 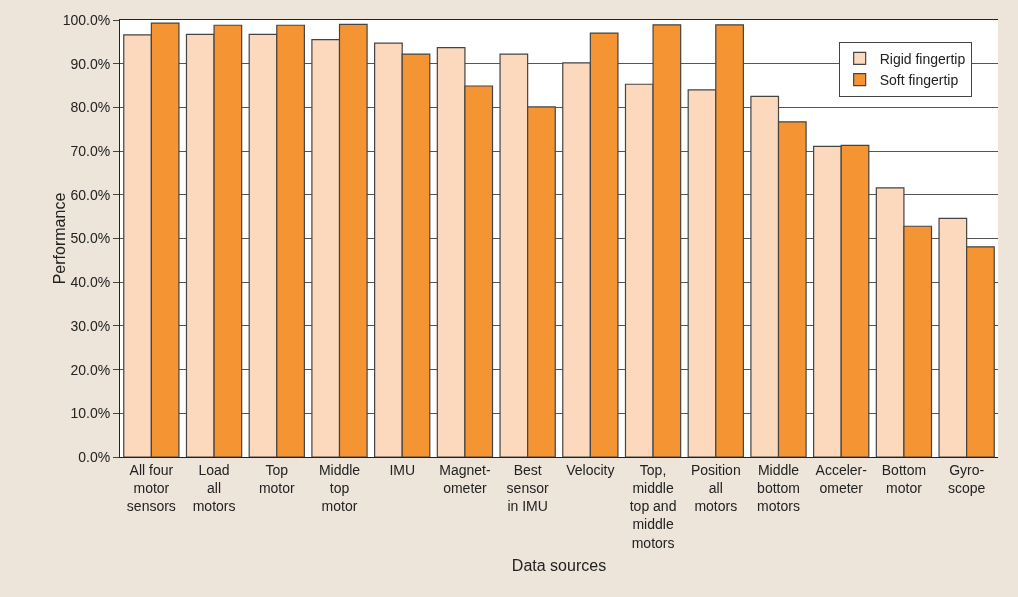 What do you see at coordinates (966, 478) in the screenshot?
I see `x-tick-label: Gyro- scope` at bounding box center [966, 478].